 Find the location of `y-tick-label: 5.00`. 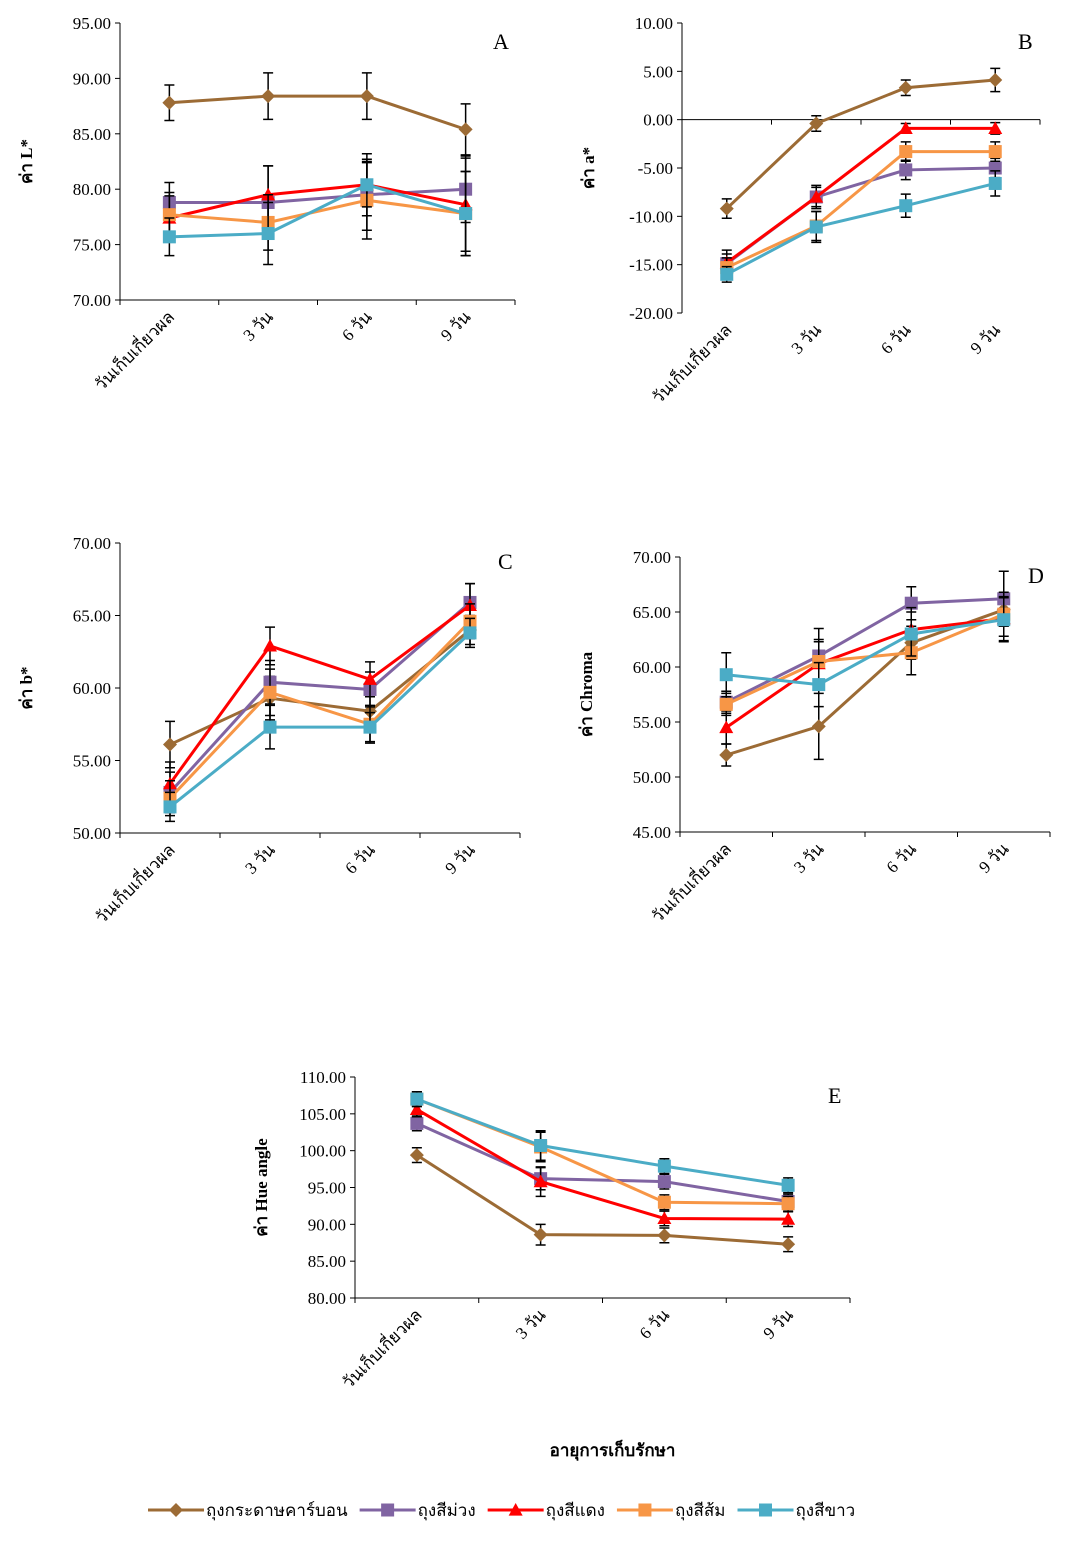

y-tick-label: 5.00 is located at coordinates (658, 71).